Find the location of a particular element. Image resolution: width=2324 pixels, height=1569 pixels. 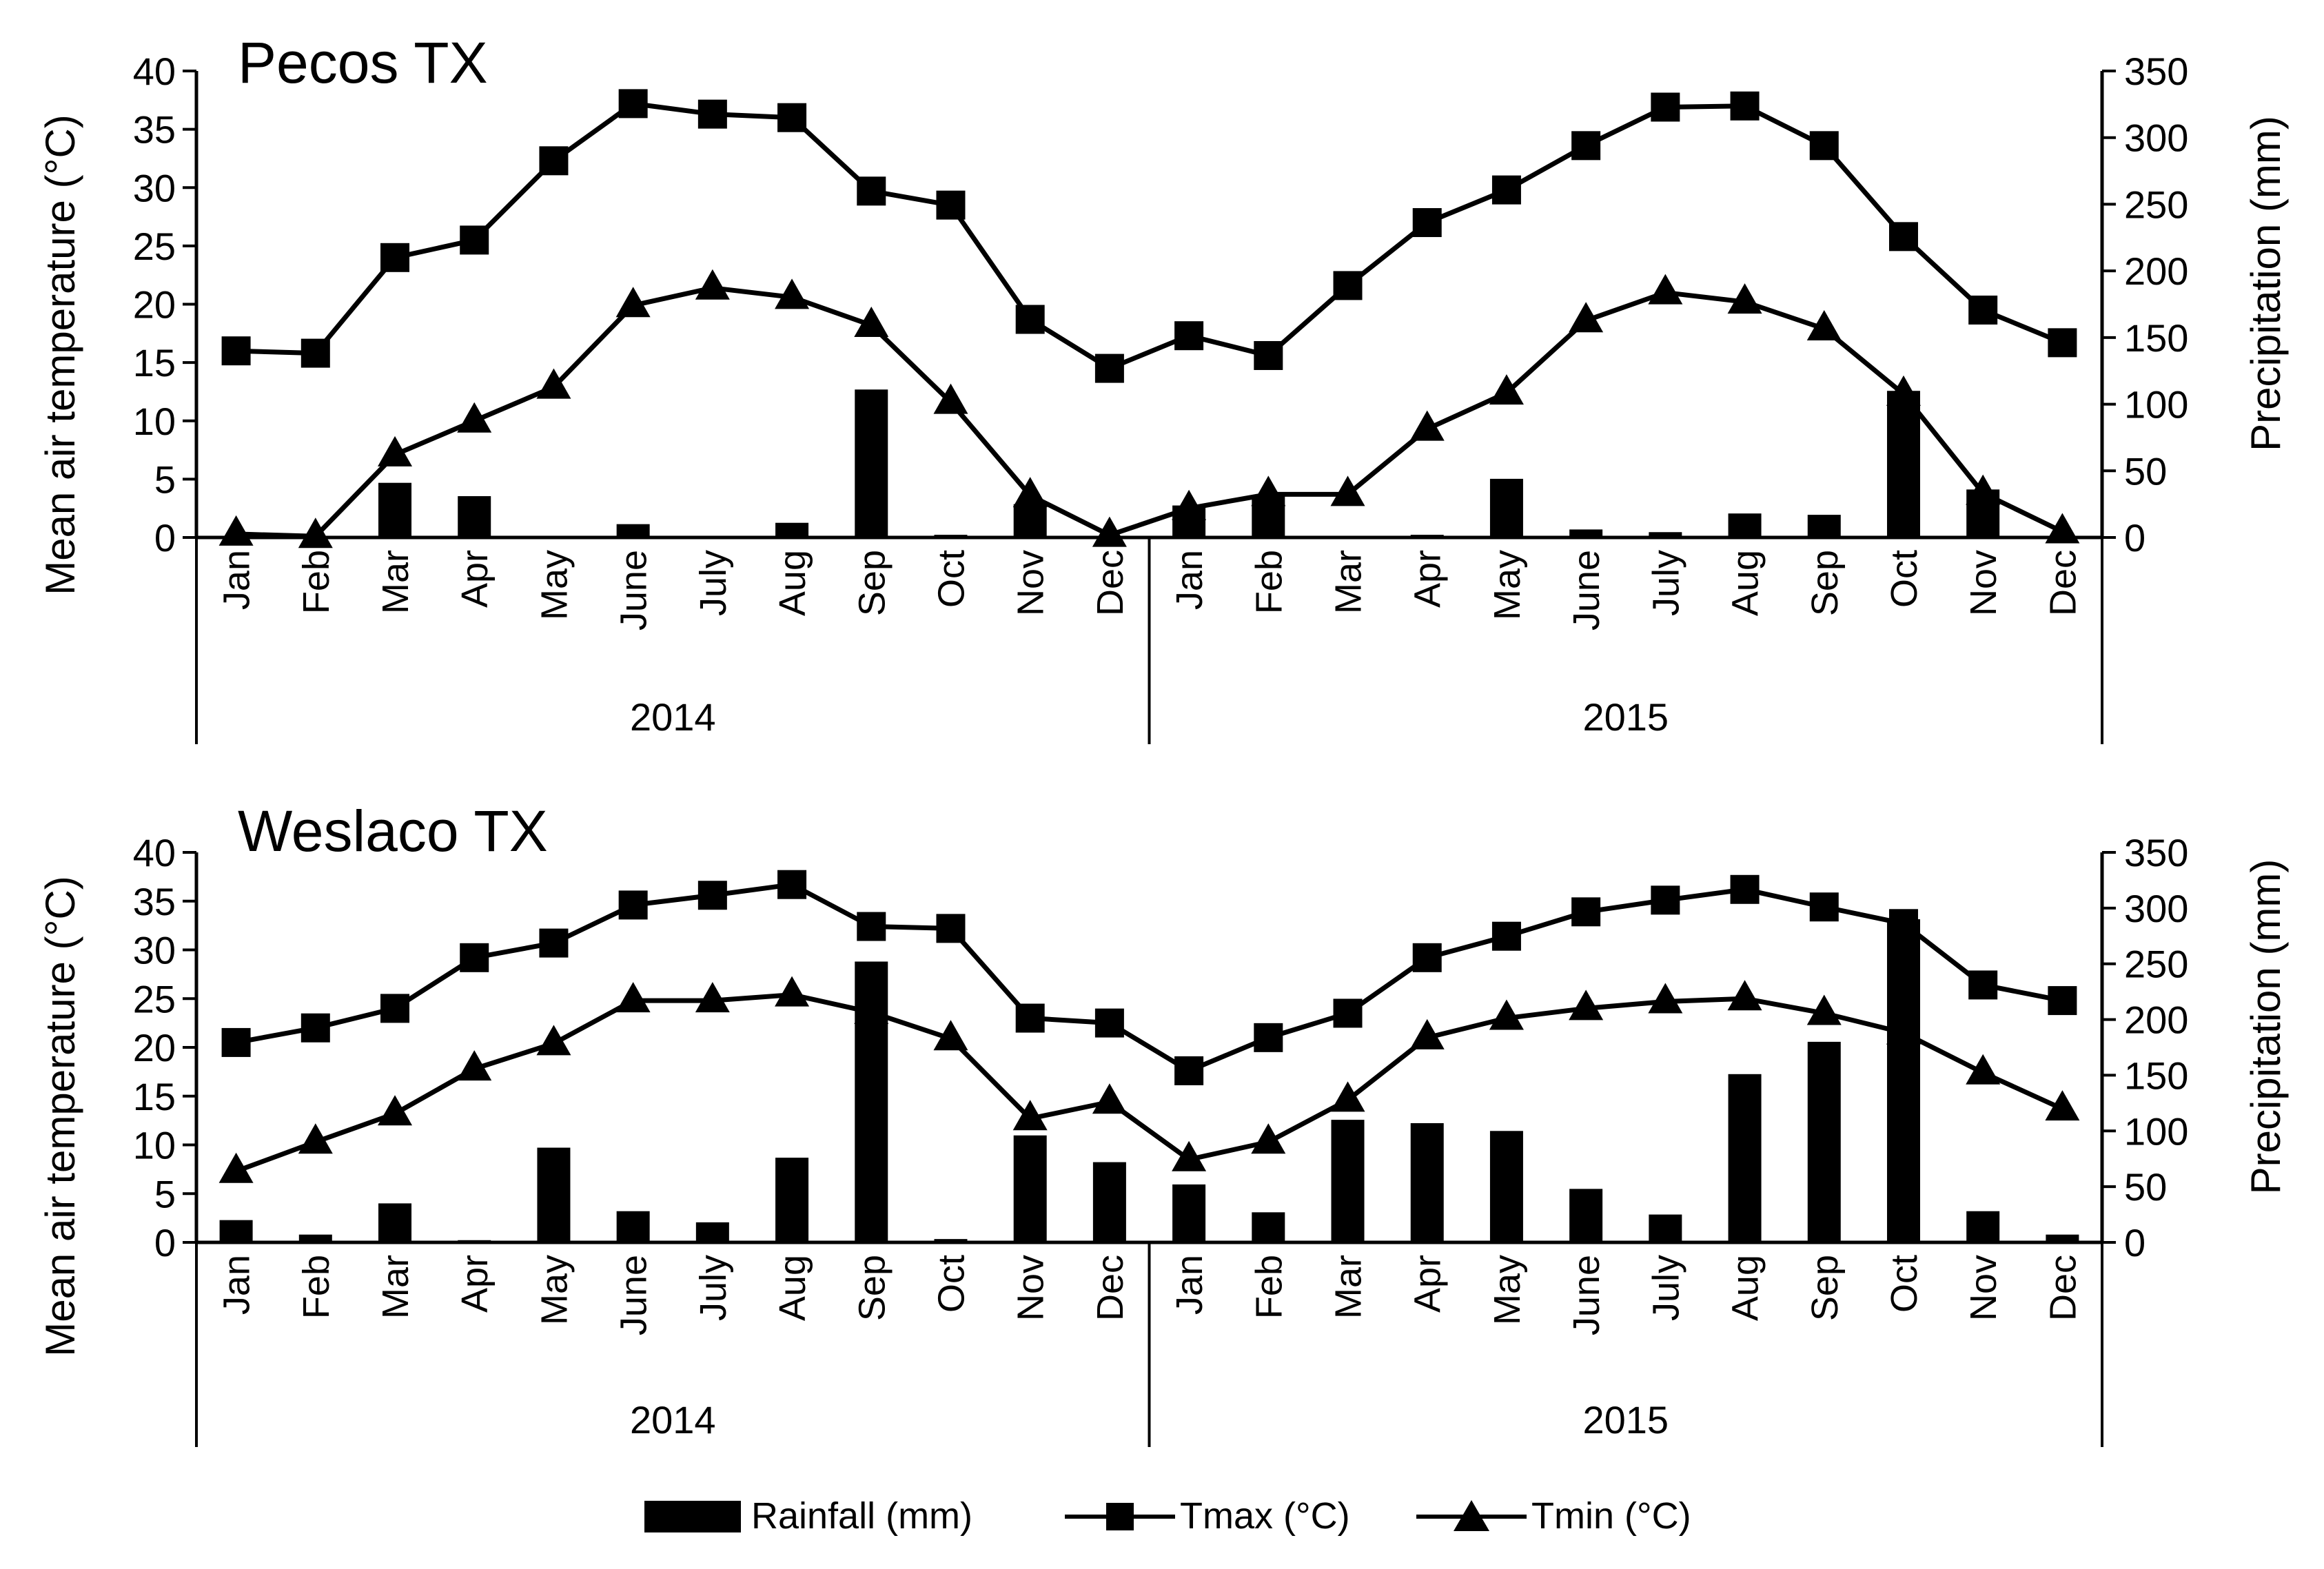

left-tick-label: 20 is located at coordinates (154, 1047).